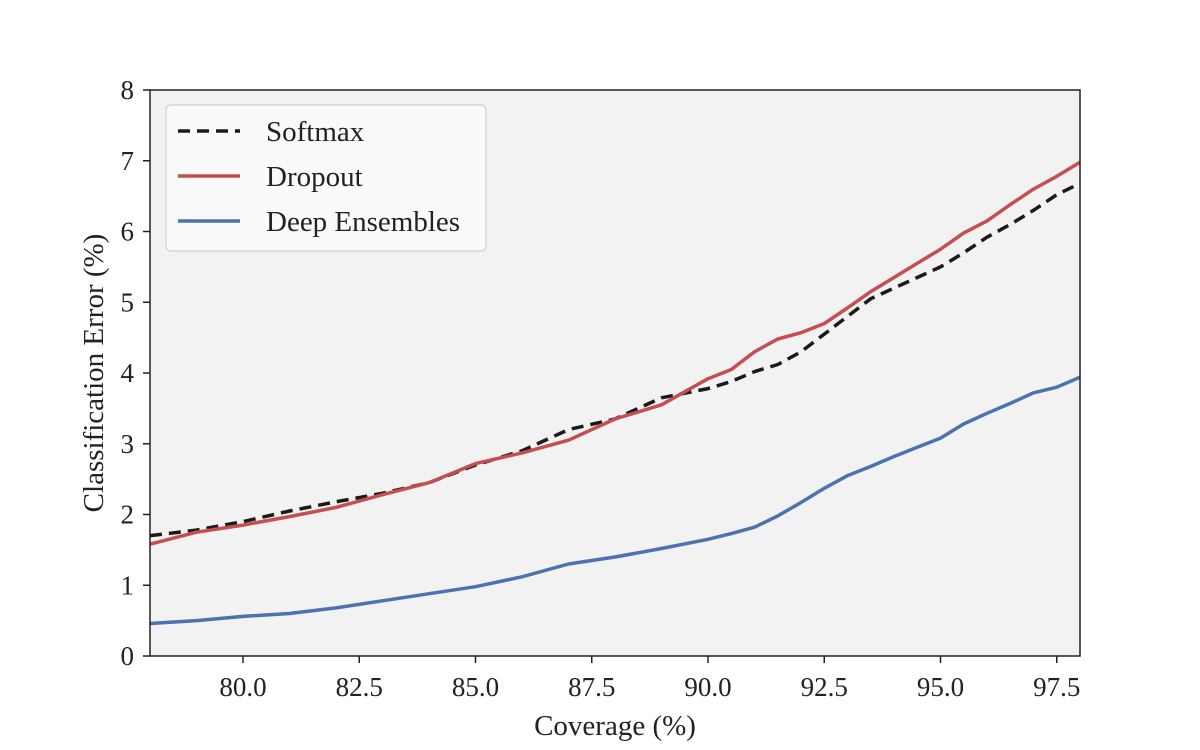 The image size is (1200, 750). What do you see at coordinates (94, 373) in the screenshot?
I see `y-axis-label: Classification Error (%)` at bounding box center [94, 373].